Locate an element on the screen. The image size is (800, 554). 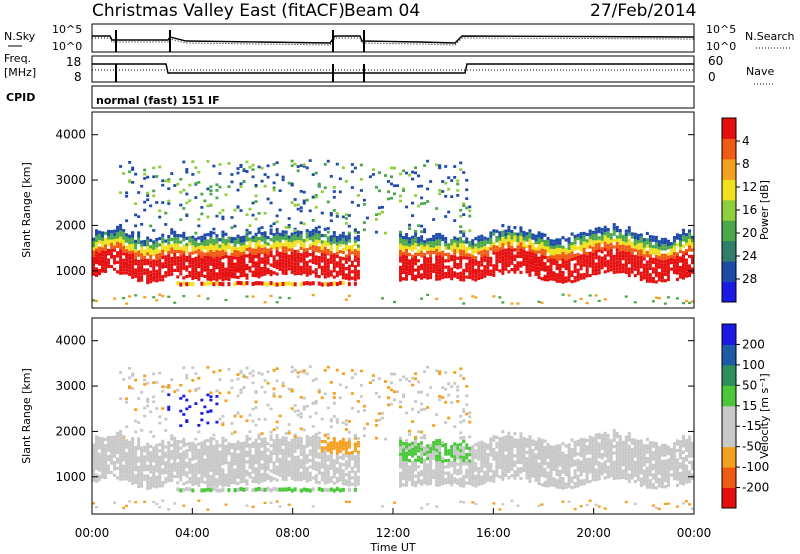
power-colorbar-swatch is located at coordinates (729, 190).